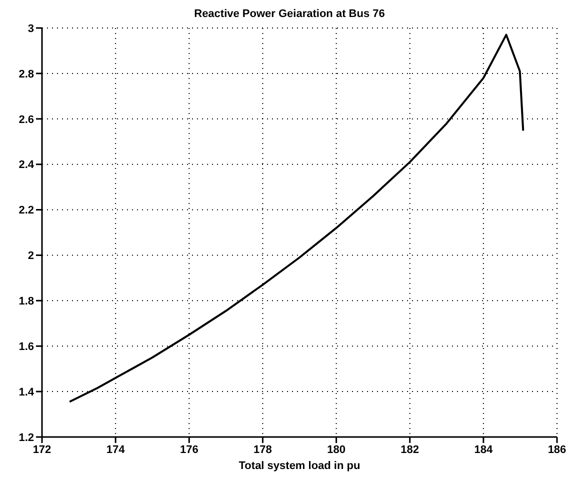 The height and width of the screenshot is (483, 579). What do you see at coordinates (26, 165) in the screenshot?
I see `y-tick-label: 2.4` at bounding box center [26, 165].